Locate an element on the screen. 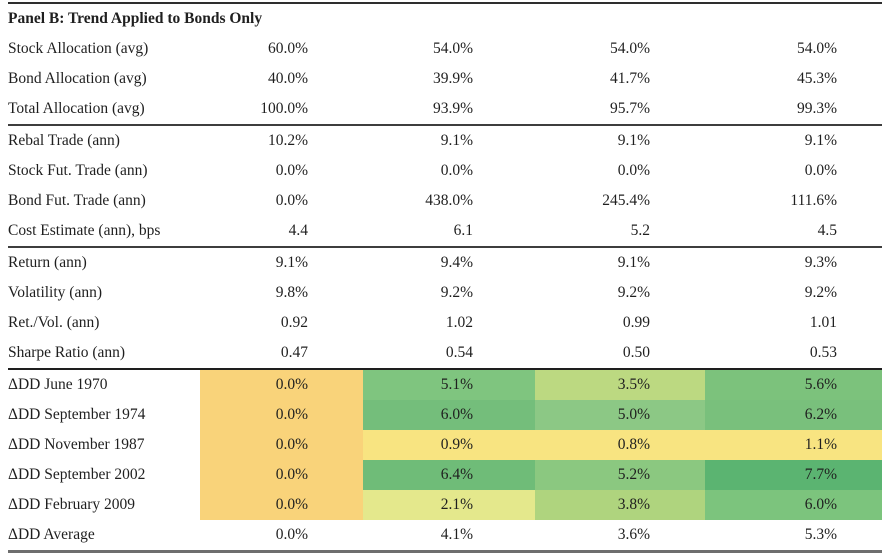 This screenshot has height=556, width=895. cell-value: 3.5% is located at coordinates (620, 384).